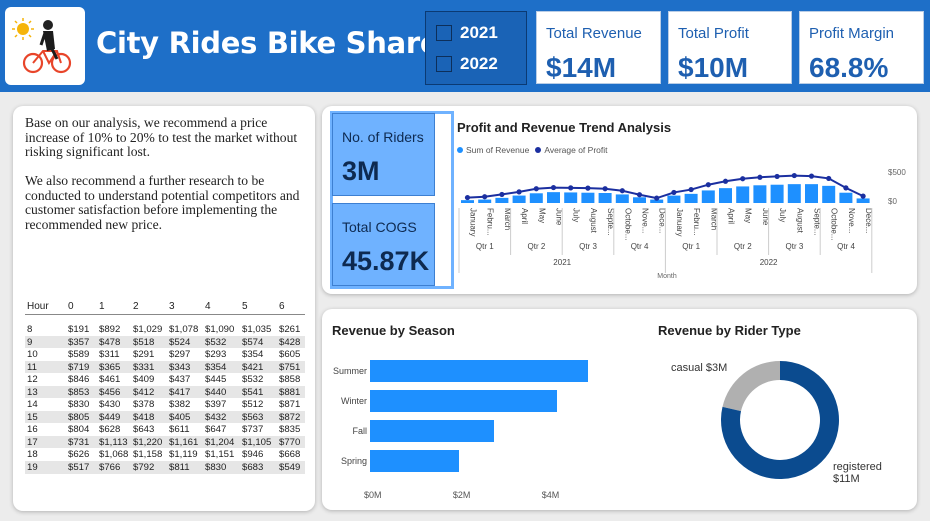 This screenshot has width=930, height=521. Describe the element at coordinates (148, 454) in the screenshot. I see `table-cell: $1,158` at that location.